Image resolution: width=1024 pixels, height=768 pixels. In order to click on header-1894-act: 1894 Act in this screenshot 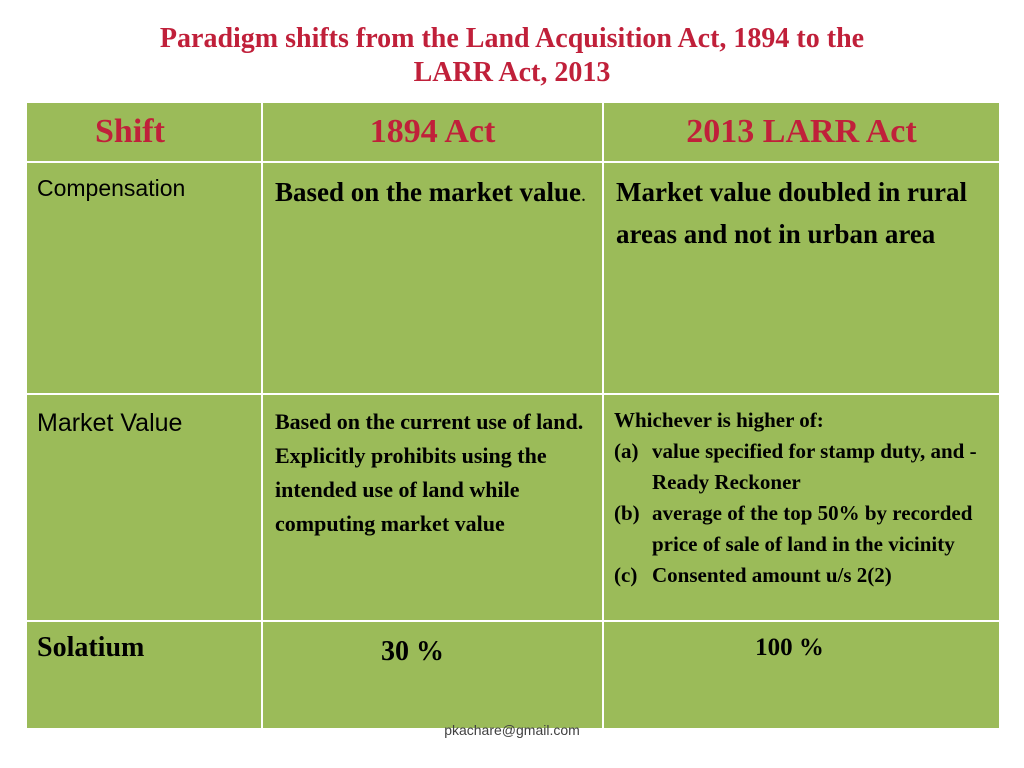, I will do `click(432, 131)`.